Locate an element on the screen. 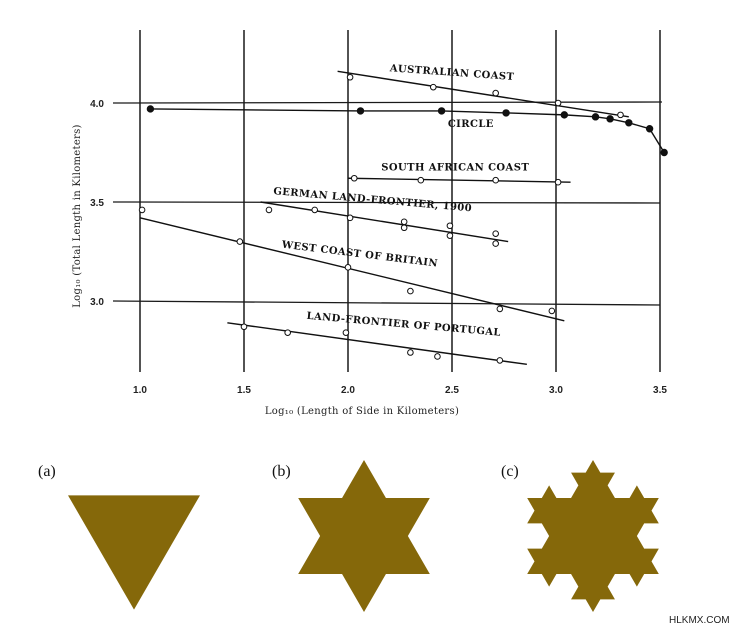  x-axis-label: Log₁₀ (Length of Side in Kilometers) is located at coordinates (362, 411).